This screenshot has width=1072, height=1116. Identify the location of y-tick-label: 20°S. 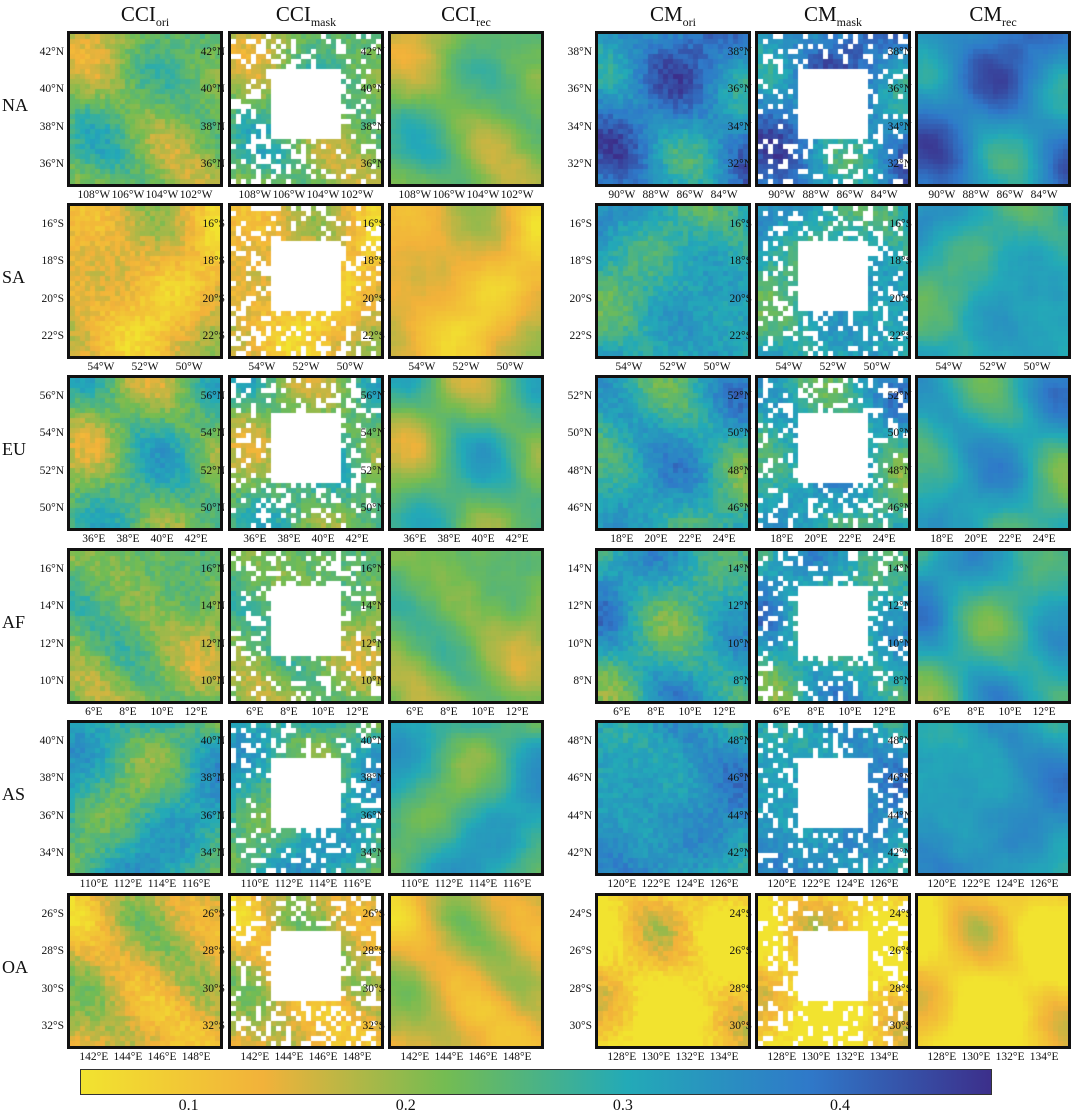
(374, 298).